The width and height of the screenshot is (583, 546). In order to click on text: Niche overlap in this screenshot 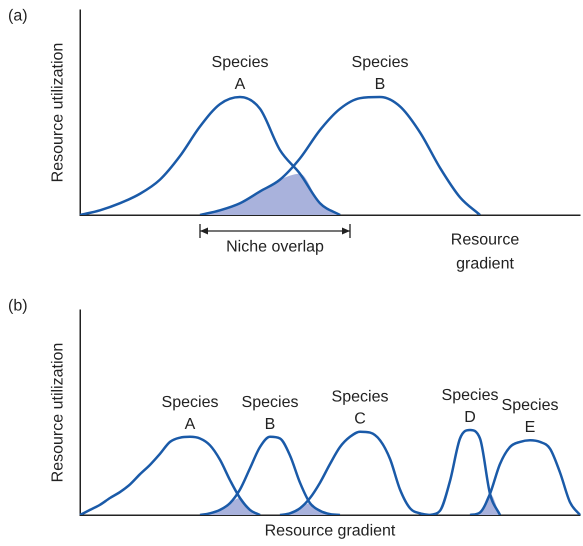, I will do `click(275, 247)`.